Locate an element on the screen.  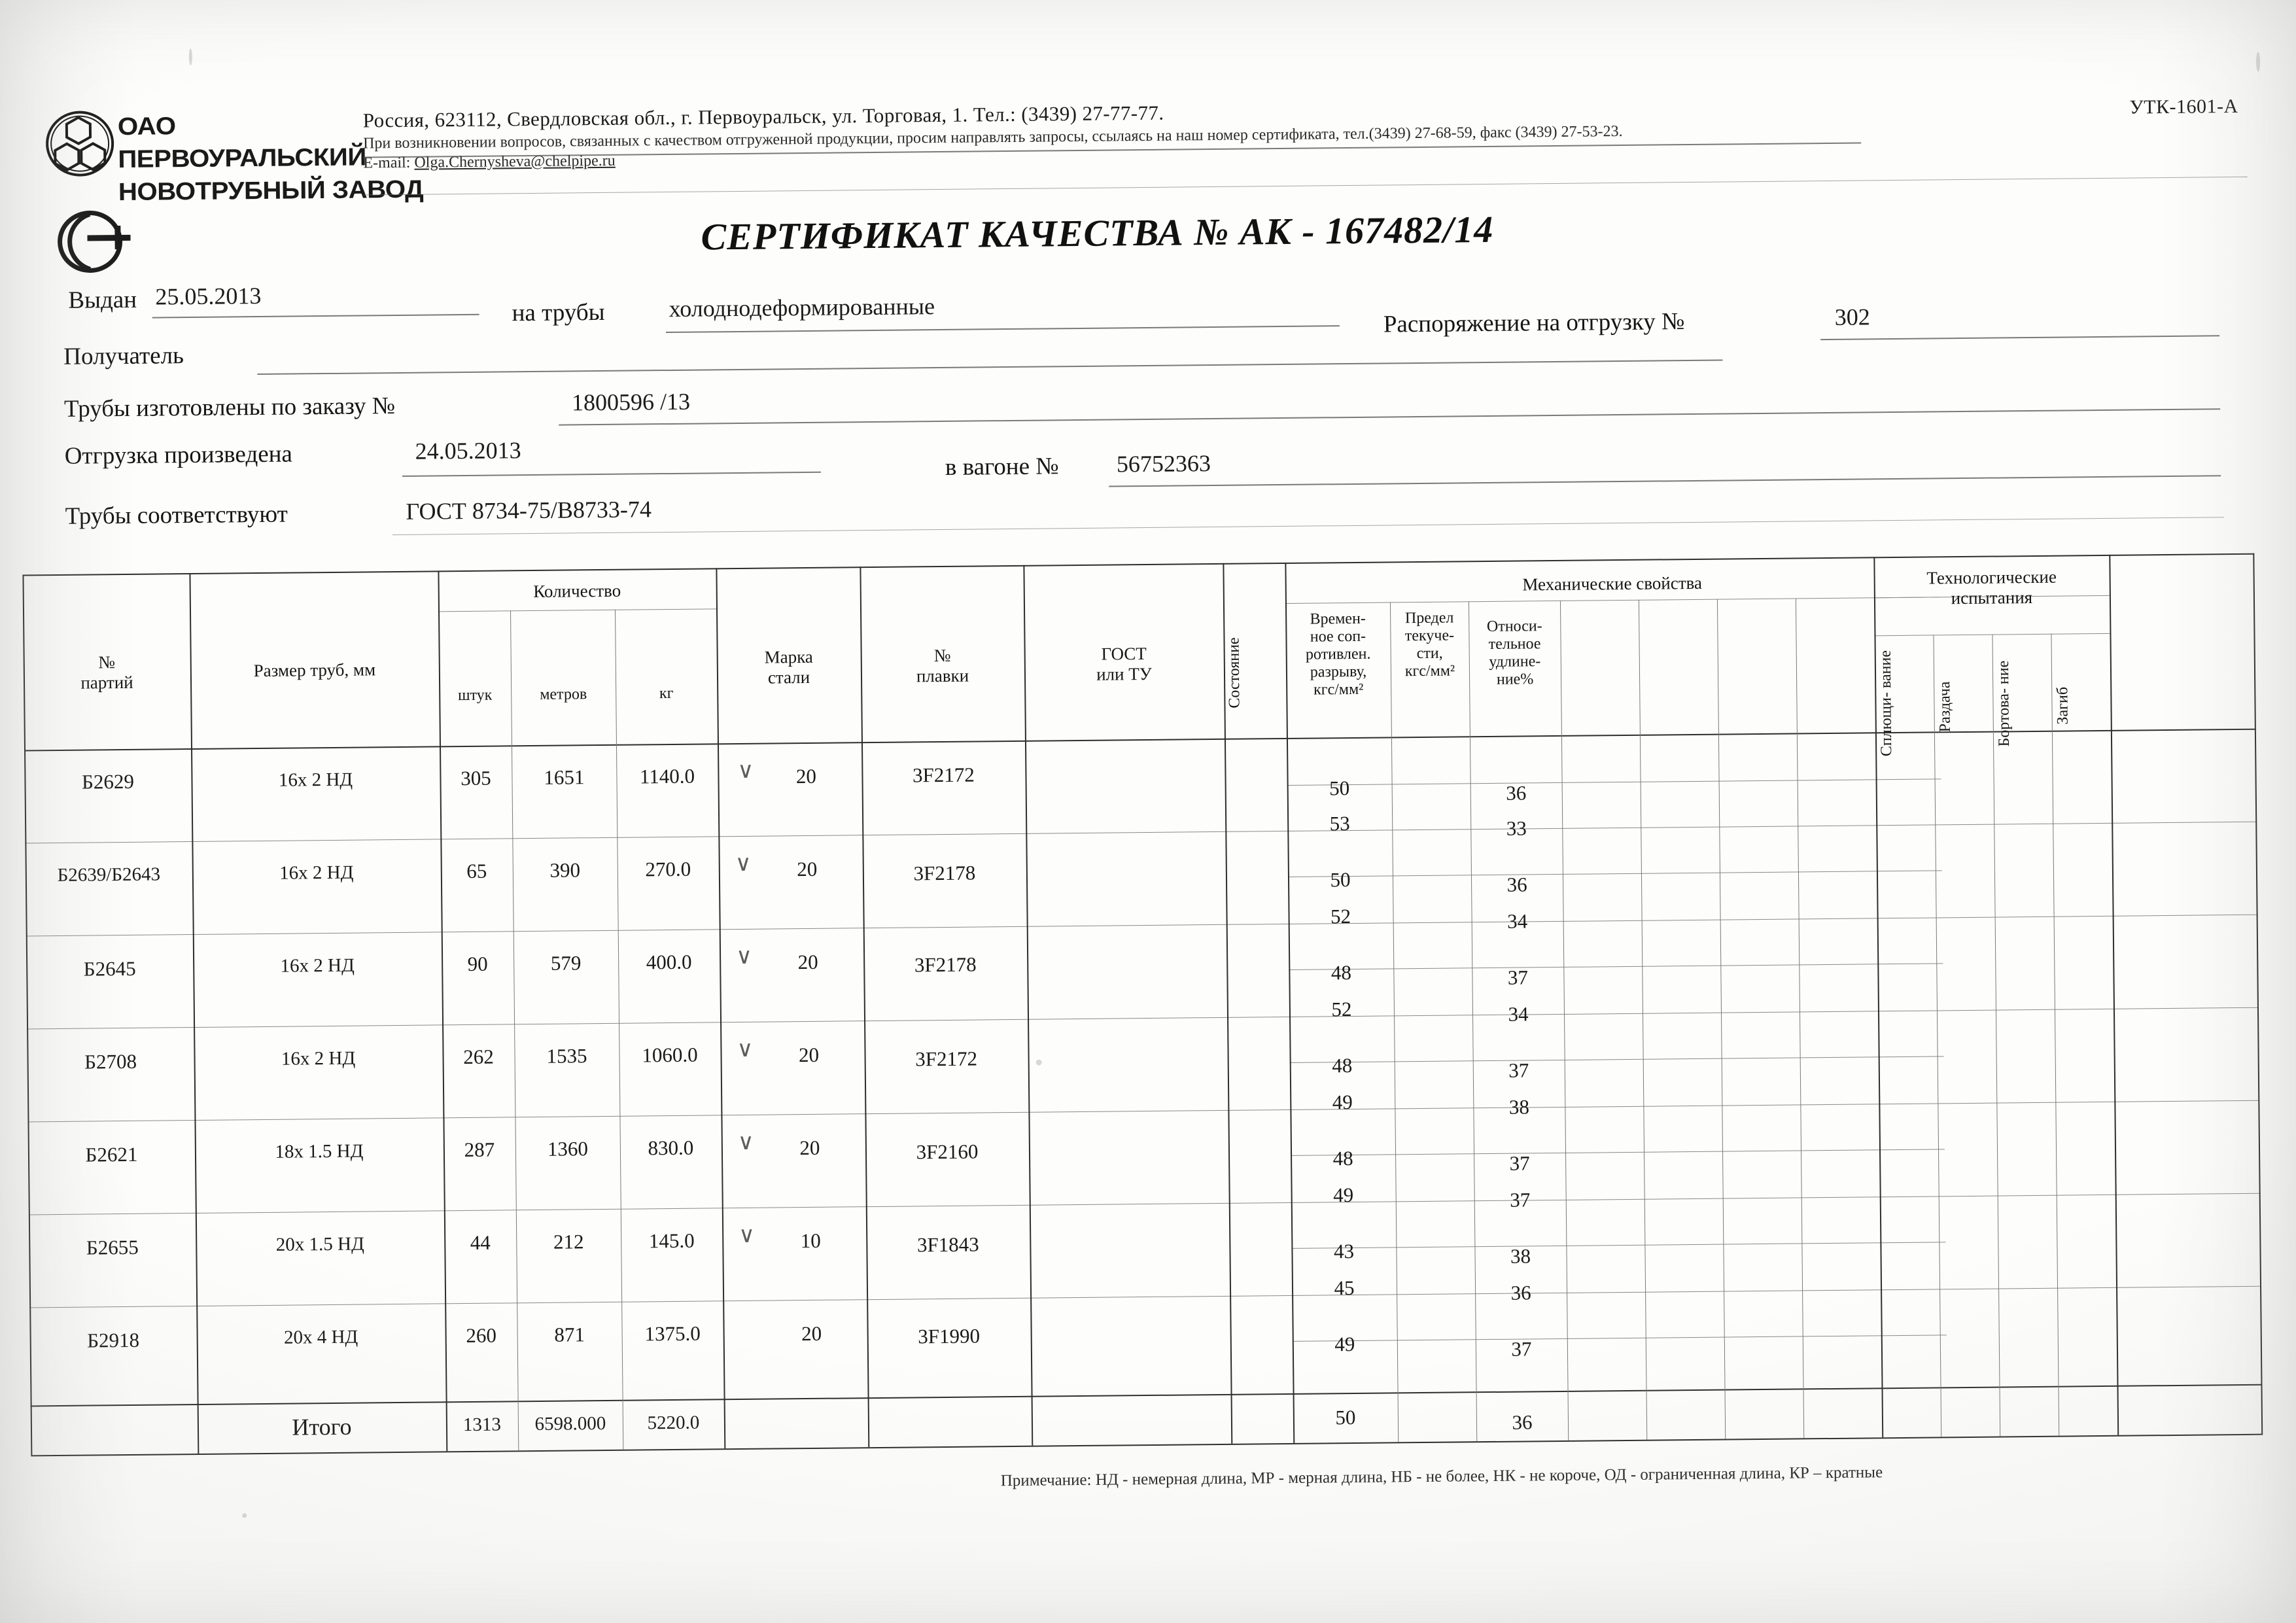
cell-meters: 1535 is located at coordinates (566, 1056).